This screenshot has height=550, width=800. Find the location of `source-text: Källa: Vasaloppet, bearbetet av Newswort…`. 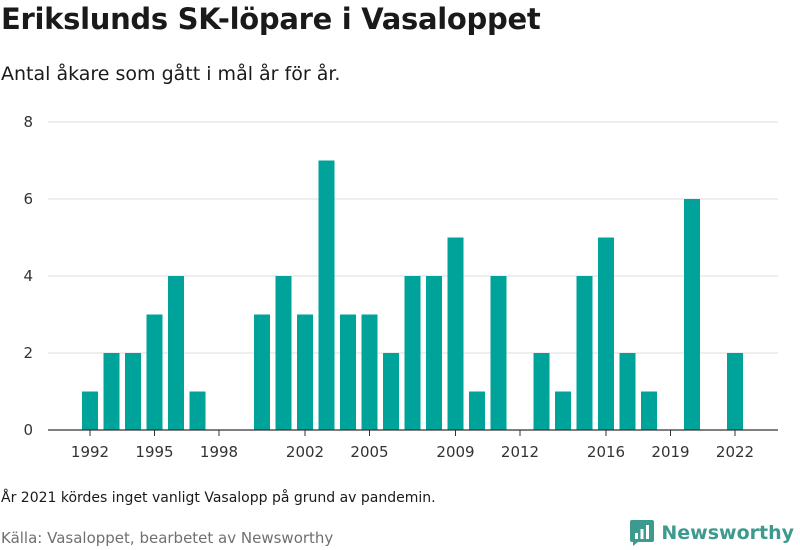

source-text: Källa: Vasaloppet, bearbetet av Newswort… is located at coordinates (167, 538).